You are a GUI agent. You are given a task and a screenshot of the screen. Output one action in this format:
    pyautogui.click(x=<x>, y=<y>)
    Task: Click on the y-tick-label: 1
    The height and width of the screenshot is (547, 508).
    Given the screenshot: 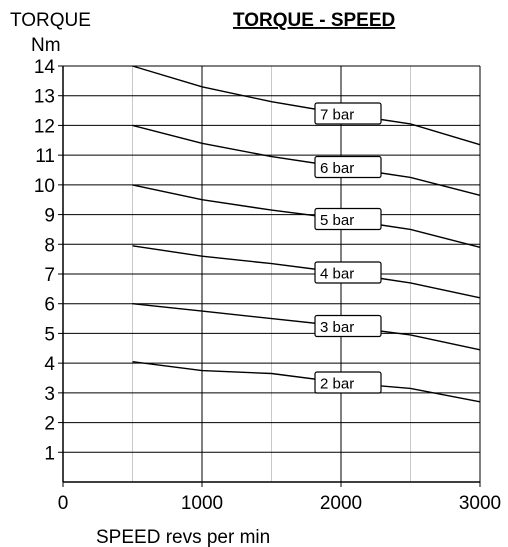 What is the action you would take?
    pyautogui.click(x=49, y=453)
    